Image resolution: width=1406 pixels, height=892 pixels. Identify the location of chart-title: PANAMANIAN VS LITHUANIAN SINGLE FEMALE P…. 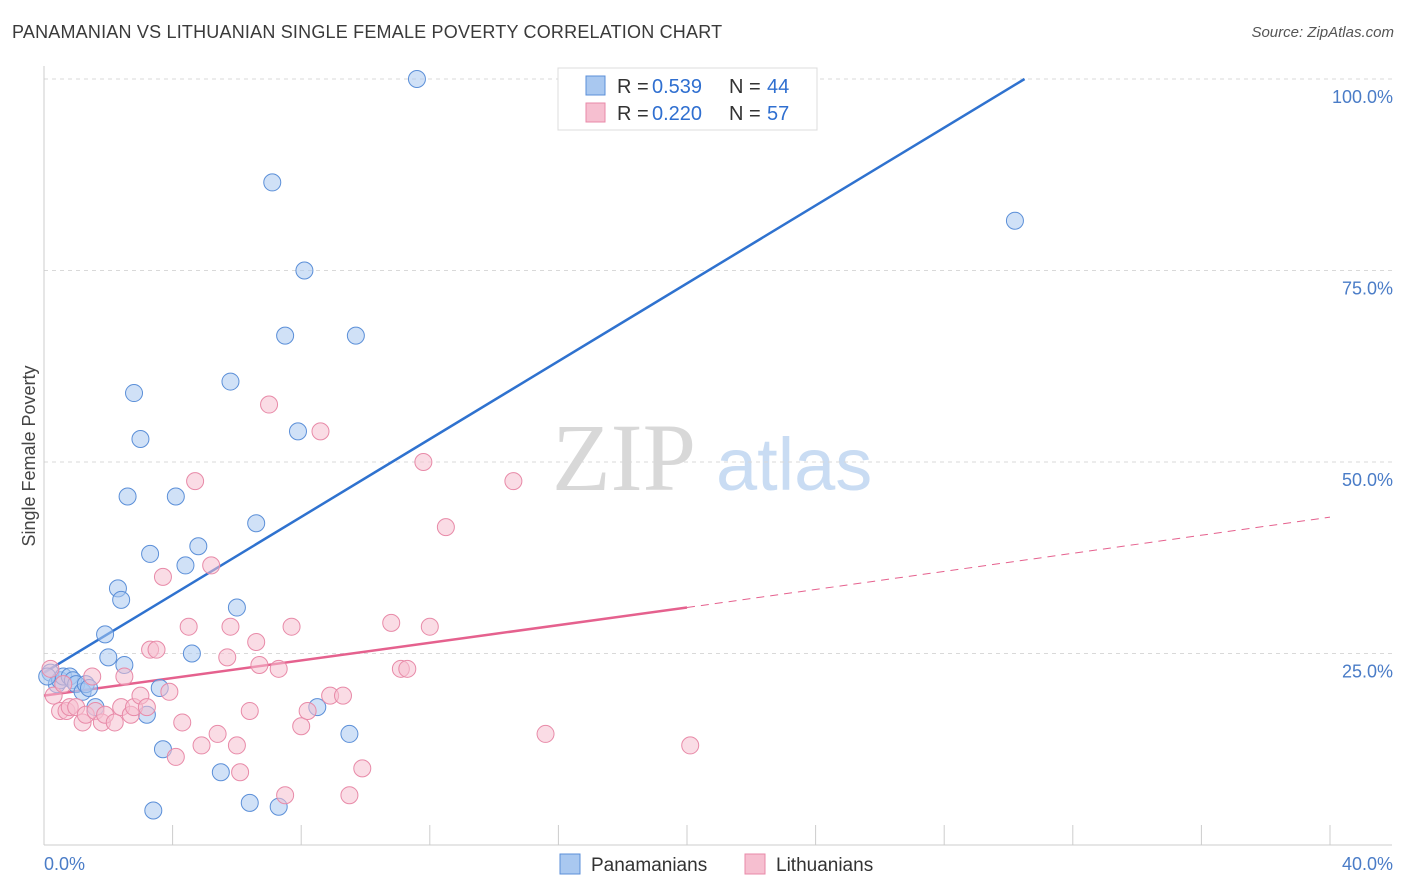
(367, 32).